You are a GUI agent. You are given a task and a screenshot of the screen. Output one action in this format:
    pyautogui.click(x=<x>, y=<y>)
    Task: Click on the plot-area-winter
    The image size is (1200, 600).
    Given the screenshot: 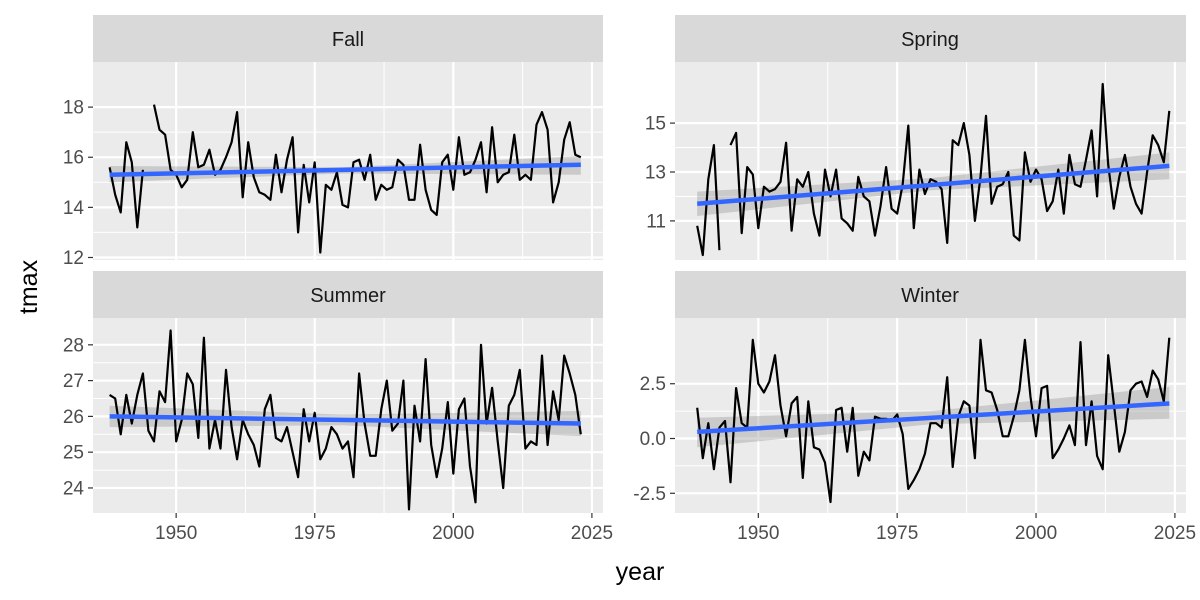 What is the action you would take?
    pyautogui.click(x=930, y=415)
    